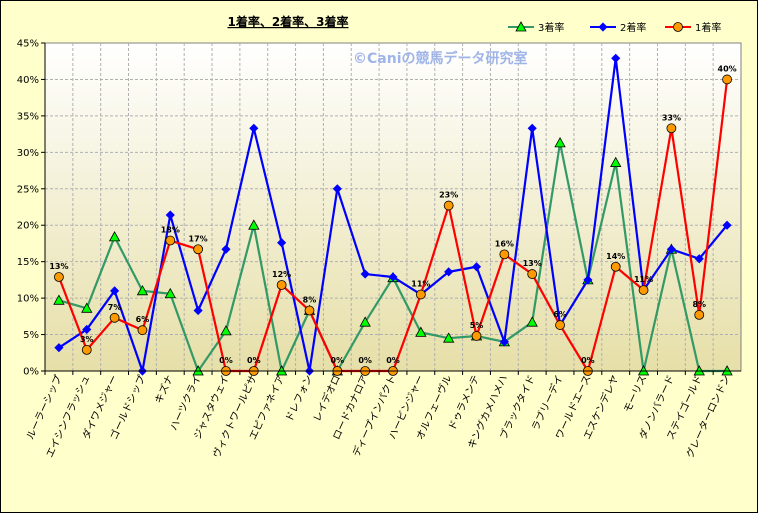 This screenshot has width=758, height=513. What do you see at coordinates (448, 195) in the screenshot?
I see `data-label: 23%` at bounding box center [448, 195].